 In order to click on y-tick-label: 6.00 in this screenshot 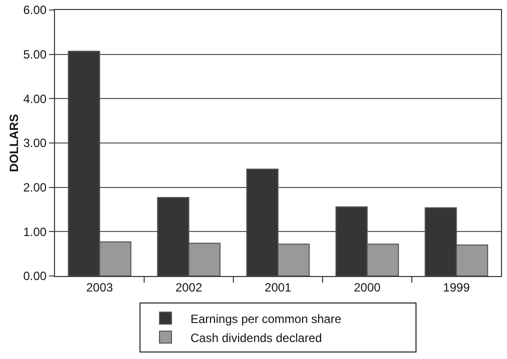, I will do `click(35, 10)`.